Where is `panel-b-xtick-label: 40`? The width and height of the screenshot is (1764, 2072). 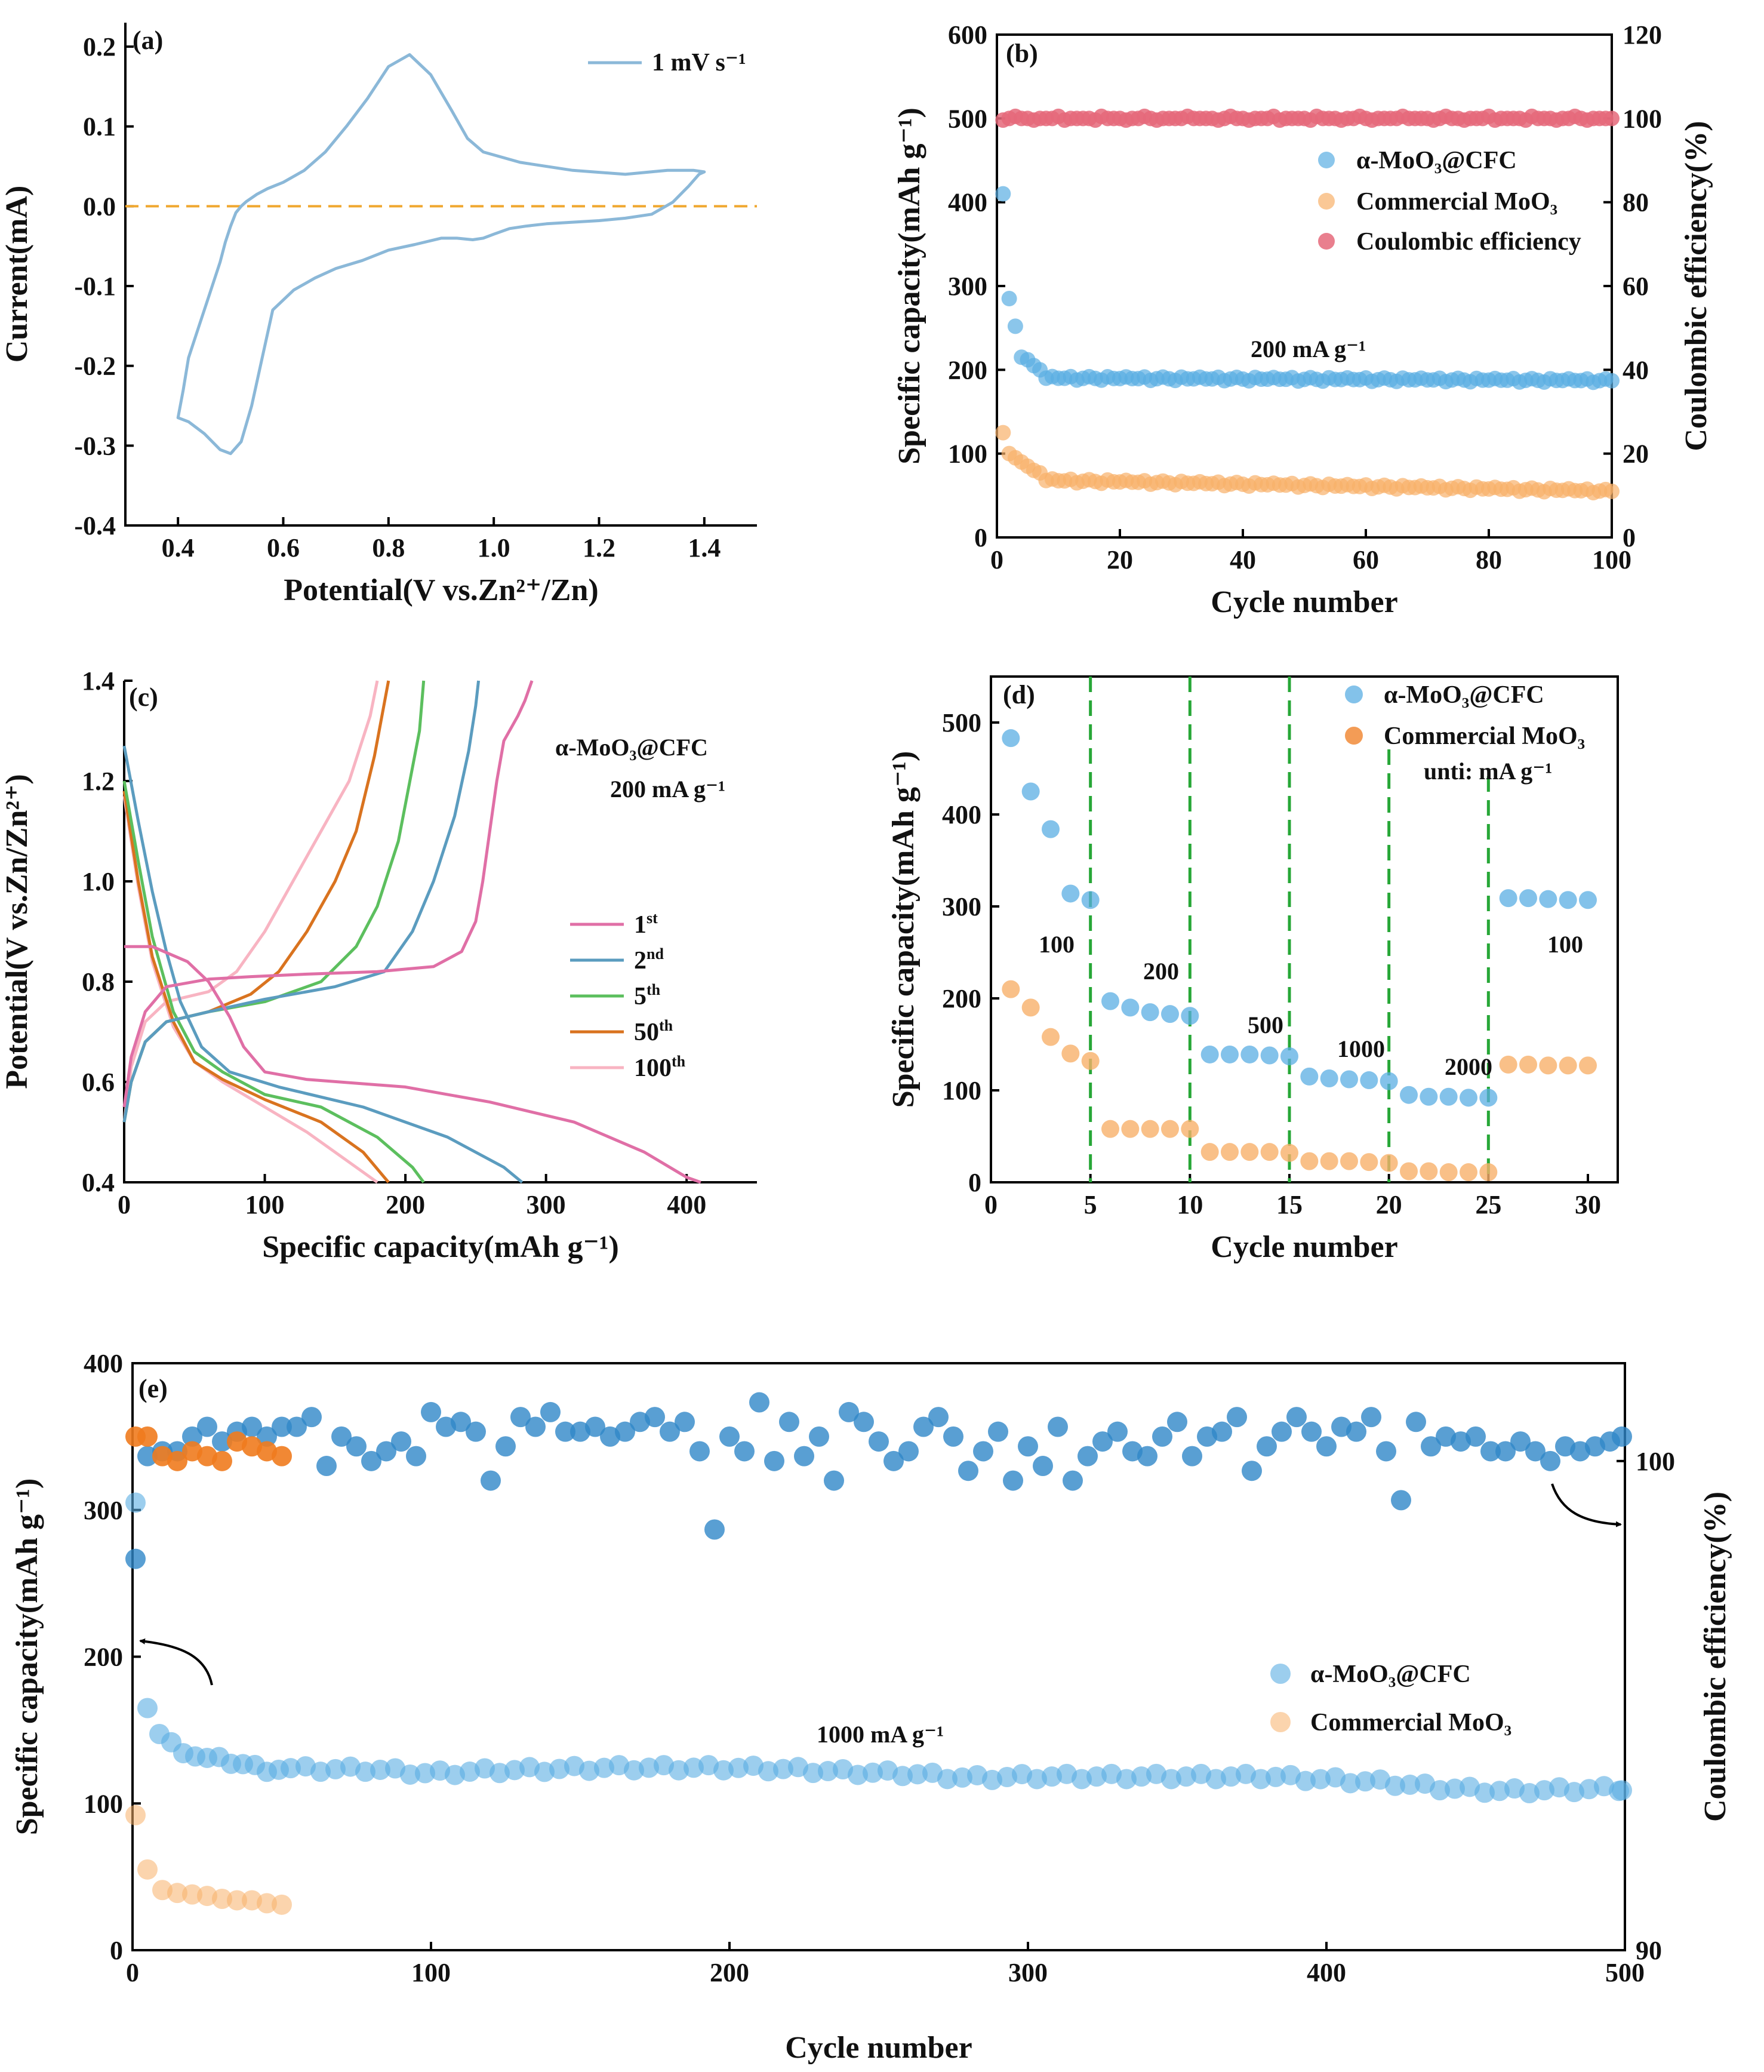
panel-b-xtick-label: 40 is located at coordinates (1243, 559).